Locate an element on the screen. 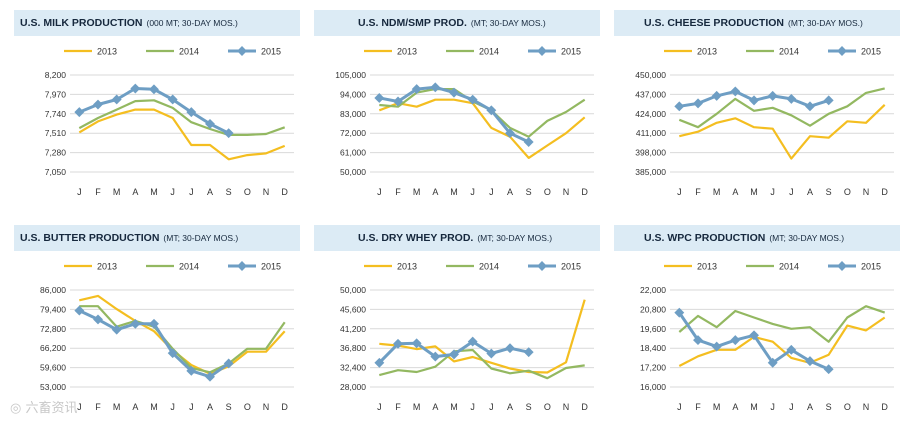 This screenshot has width=900, height=422. wpc-chart-title: U.S. WPC PRODUCTION (MT; 30-DAY MOS.) is located at coordinates (744, 238).